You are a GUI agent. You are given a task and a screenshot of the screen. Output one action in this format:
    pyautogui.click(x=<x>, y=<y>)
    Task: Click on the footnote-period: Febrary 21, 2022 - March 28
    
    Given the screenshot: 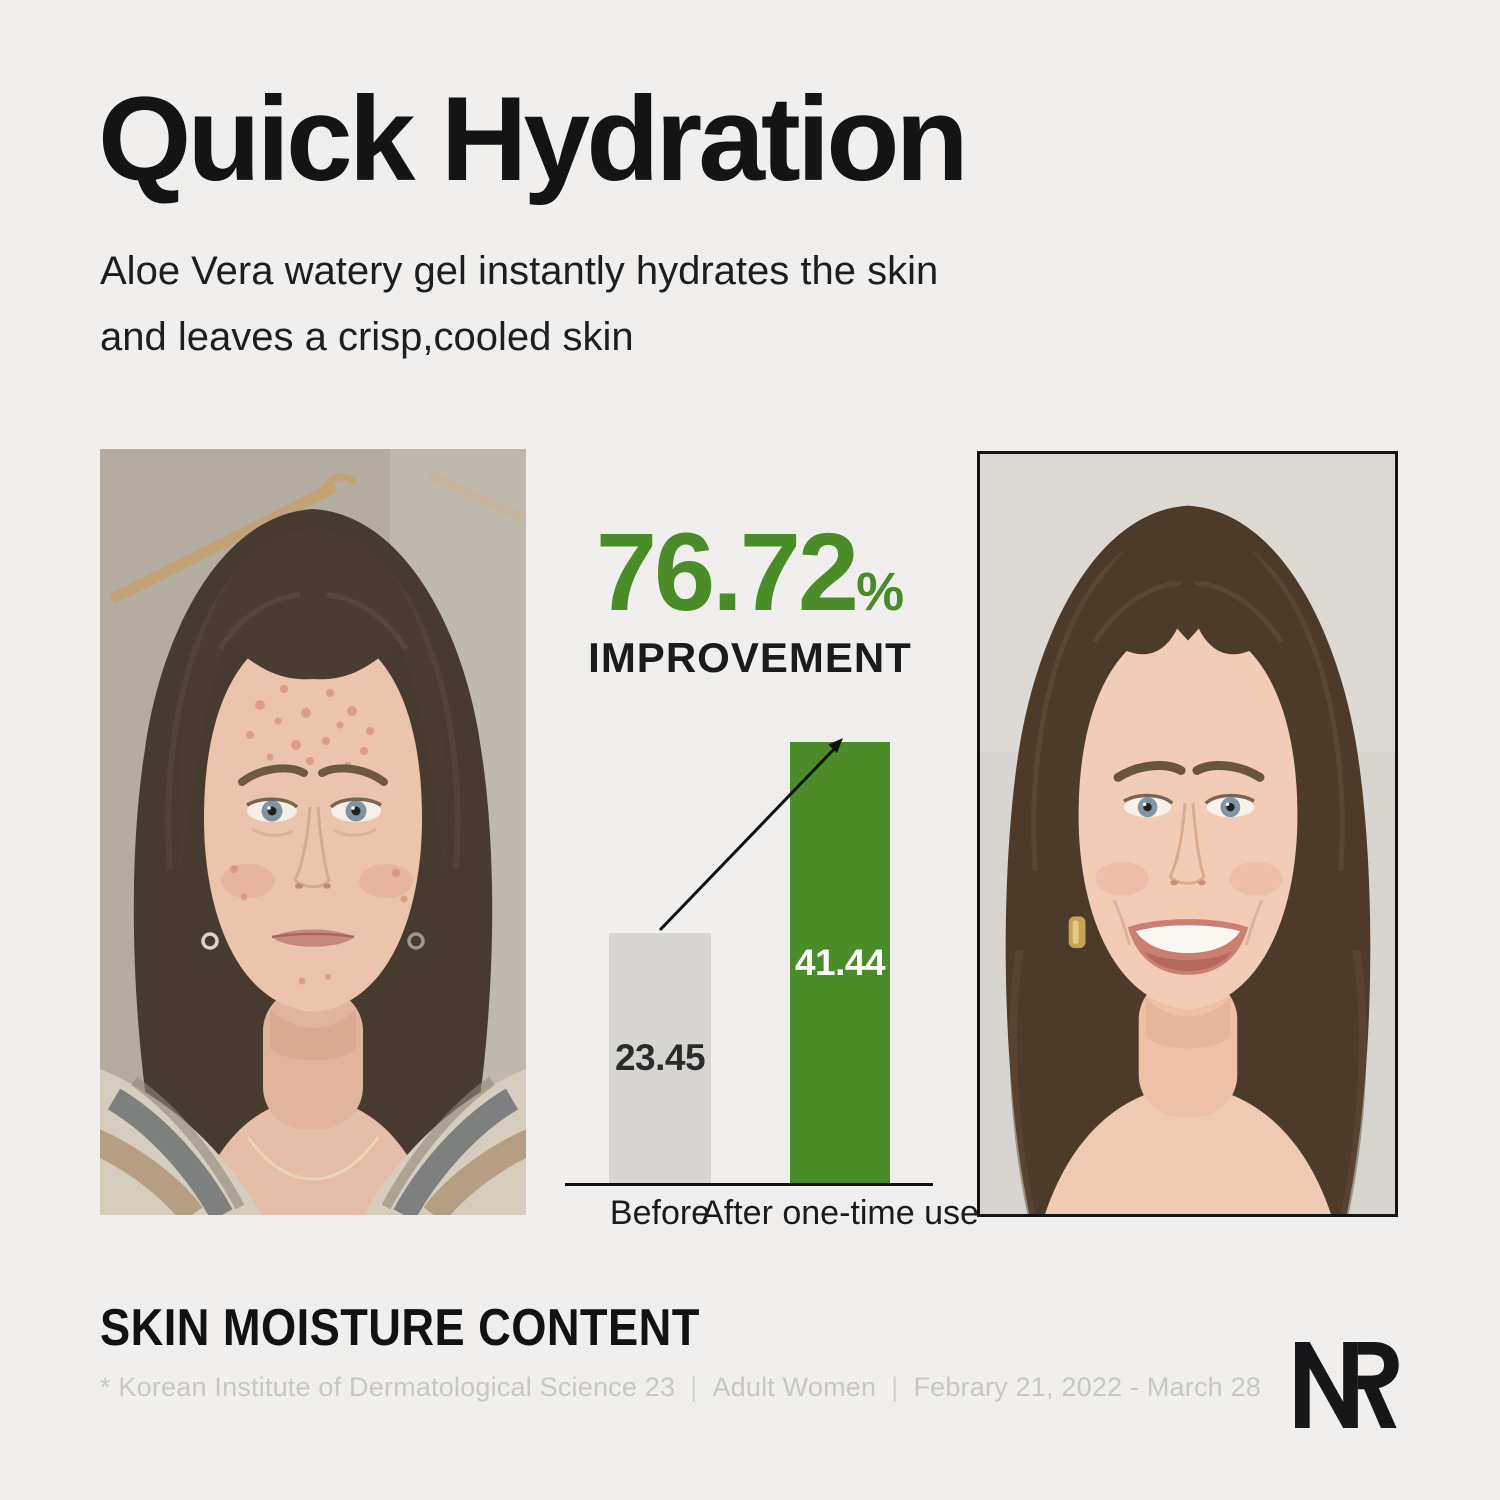 What is the action you would take?
    pyautogui.click(x=1087, y=1387)
    